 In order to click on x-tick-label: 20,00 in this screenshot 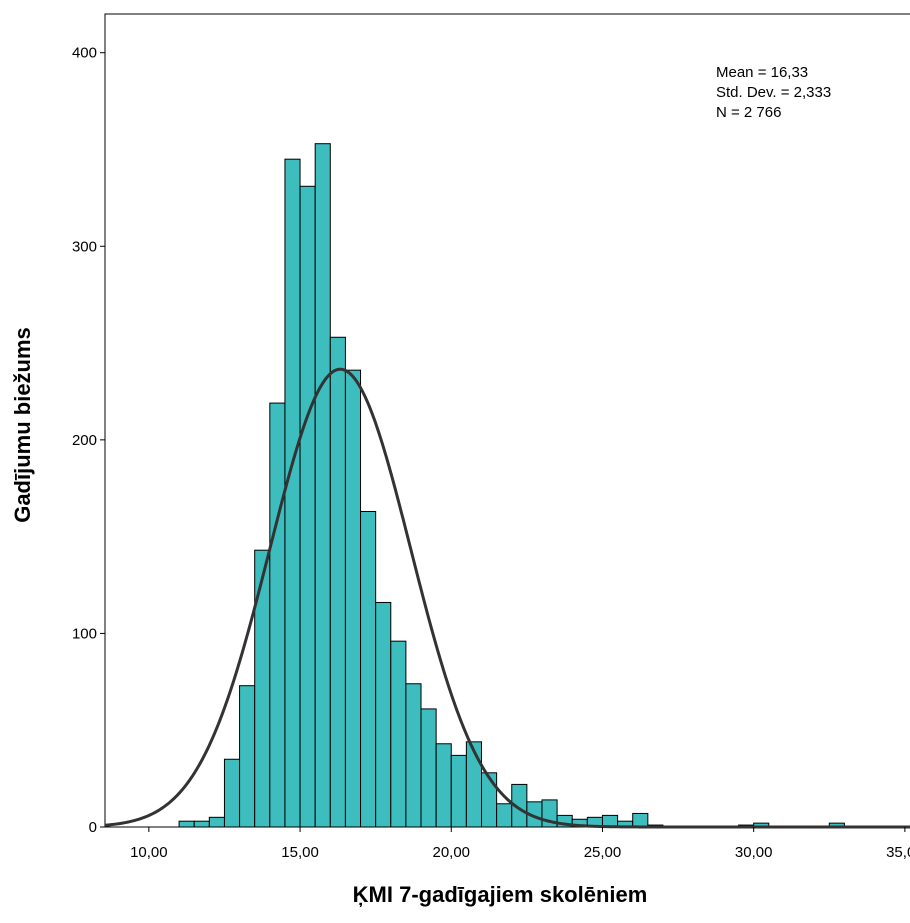, I will do `click(451, 852)`.